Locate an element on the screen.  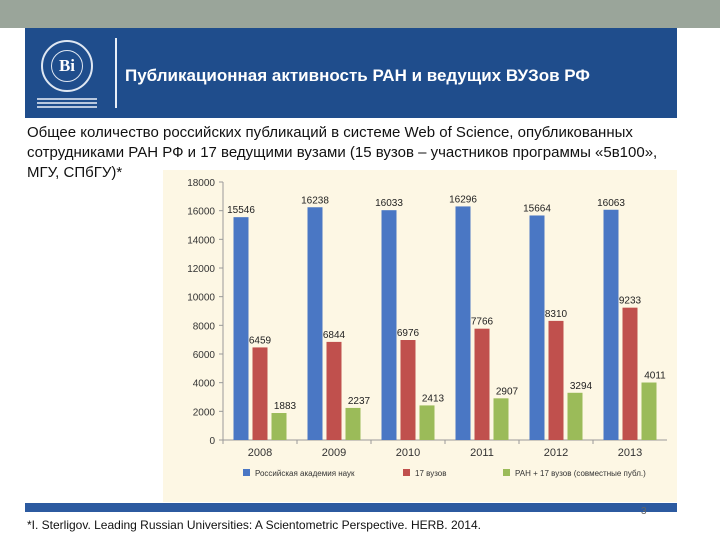
data-label: 4011 is located at coordinates (655, 376).